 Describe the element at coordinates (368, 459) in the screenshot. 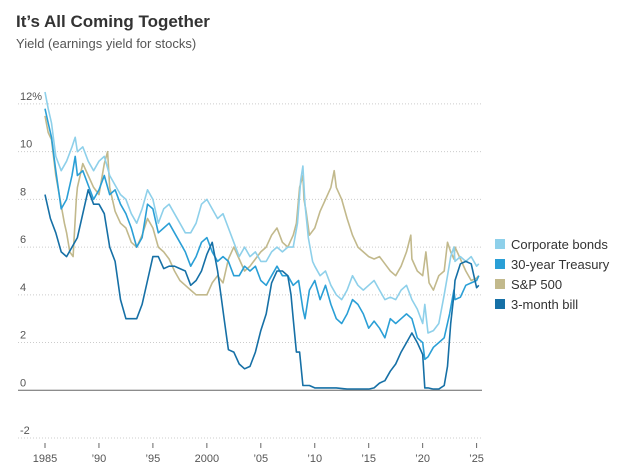

I see `x-tick-label-15: ’15` at that location.